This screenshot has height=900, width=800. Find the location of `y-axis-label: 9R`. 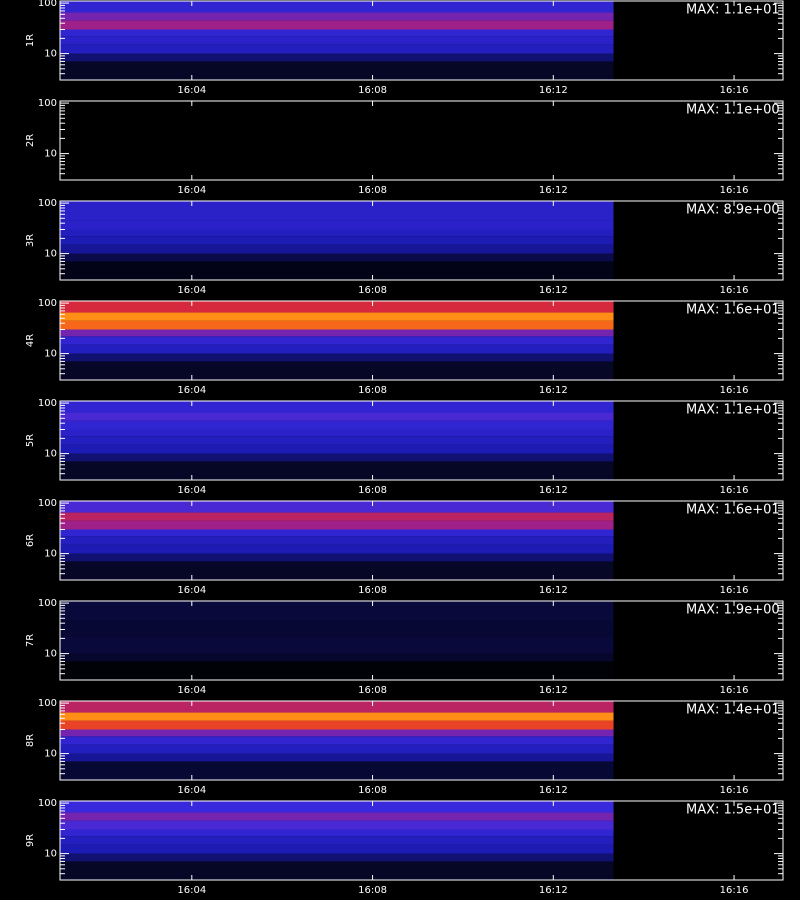

y-axis-label: 9R is located at coordinates (30, 840).